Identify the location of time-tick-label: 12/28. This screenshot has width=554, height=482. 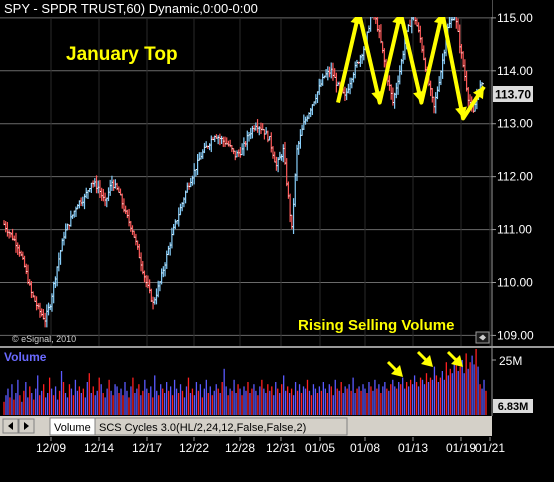
(240, 448).